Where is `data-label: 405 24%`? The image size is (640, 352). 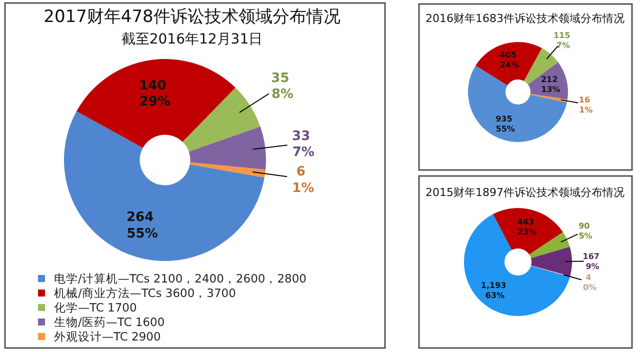
data-label: 405 24% is located at coordinates (510, 60).